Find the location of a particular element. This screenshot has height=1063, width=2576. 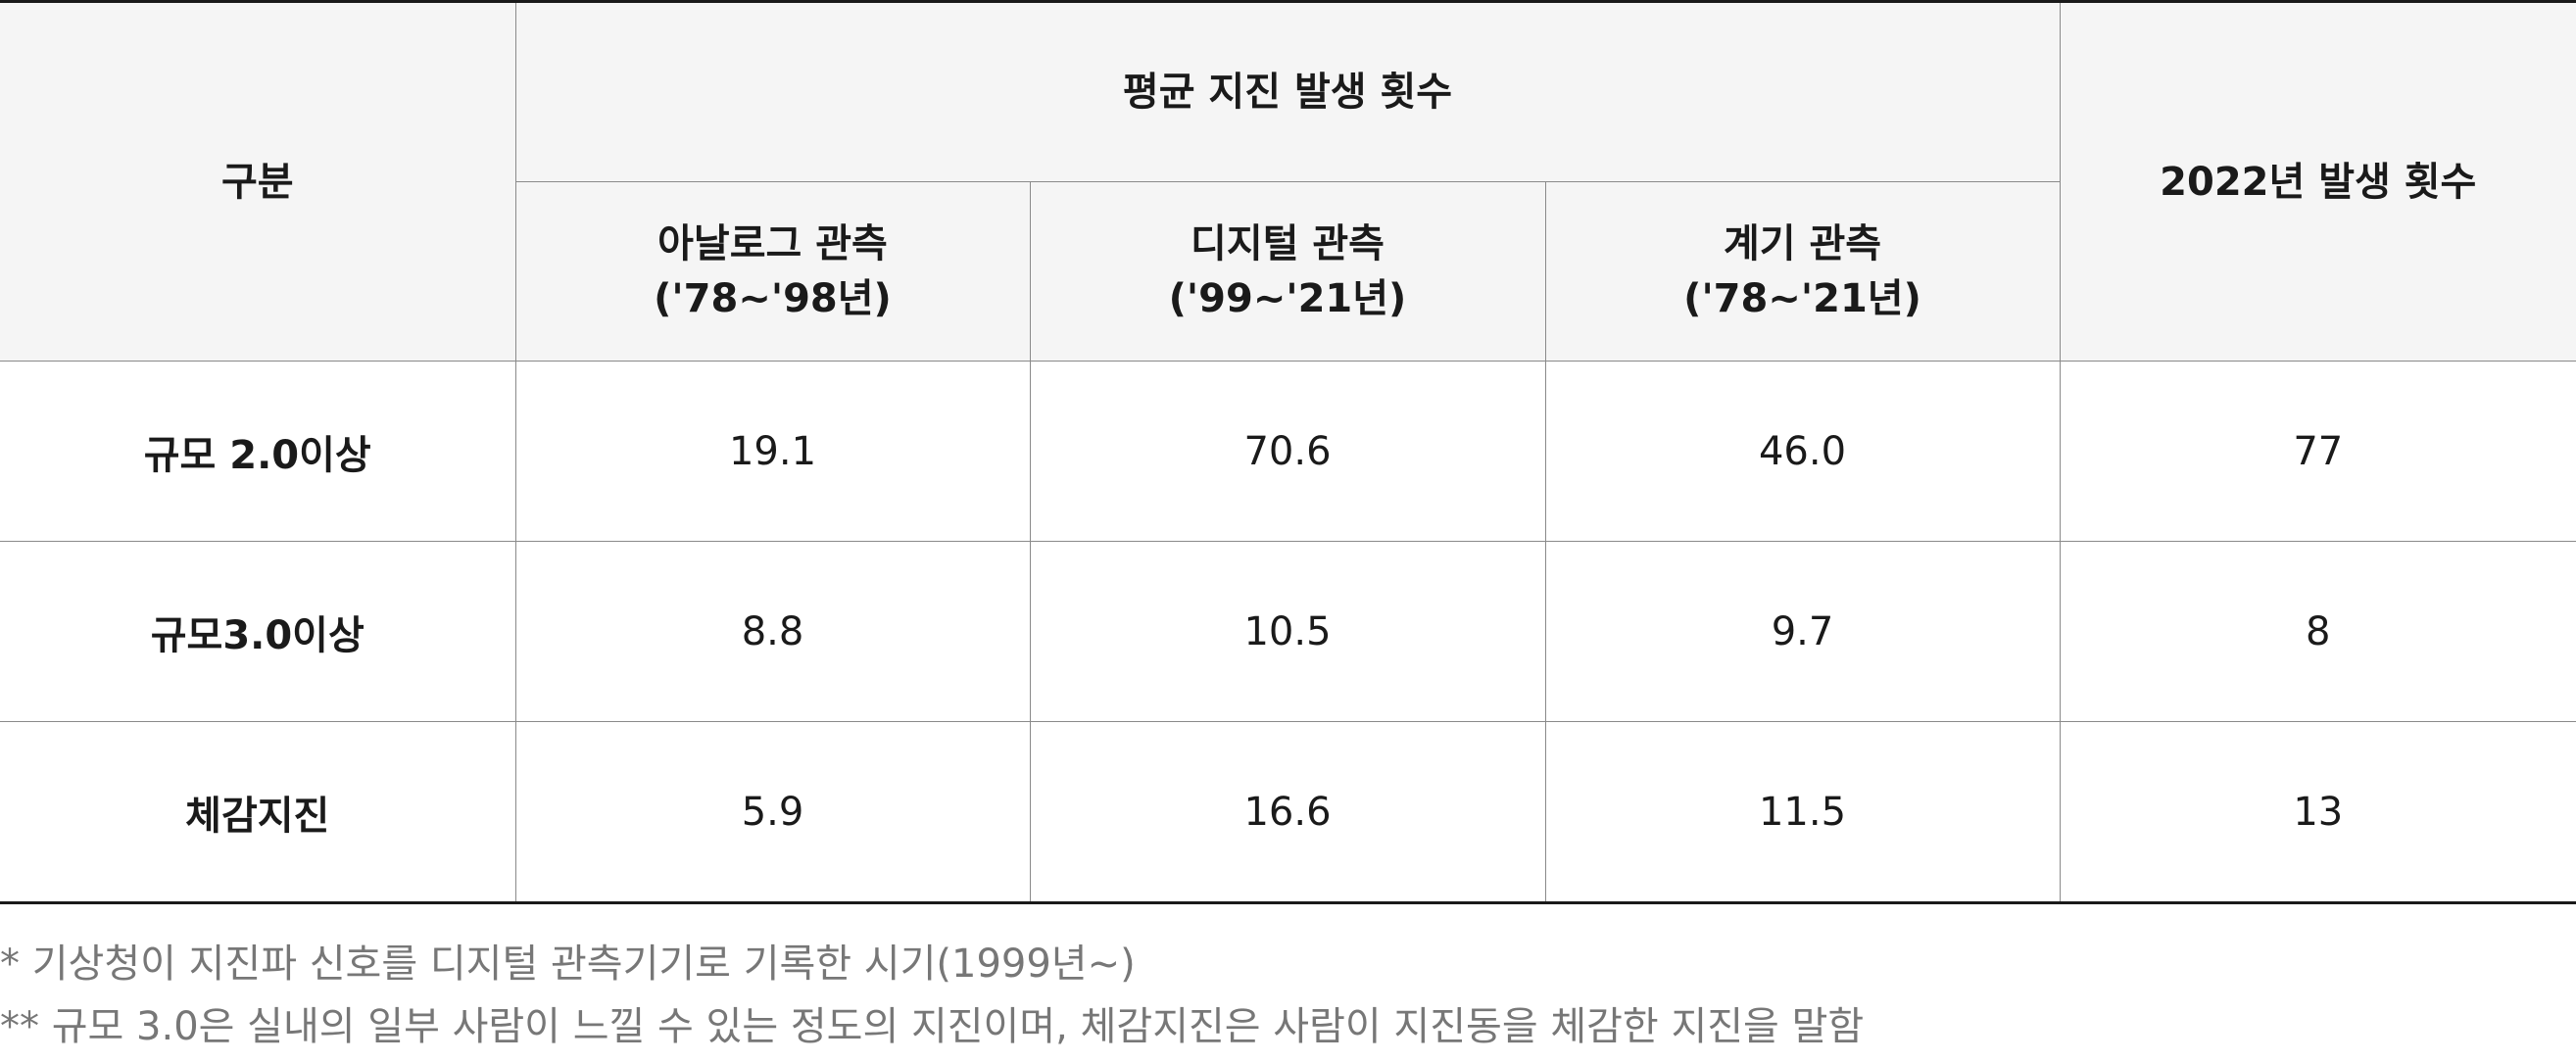

cell-2022: 13 is located at coordinates (2317, 812).